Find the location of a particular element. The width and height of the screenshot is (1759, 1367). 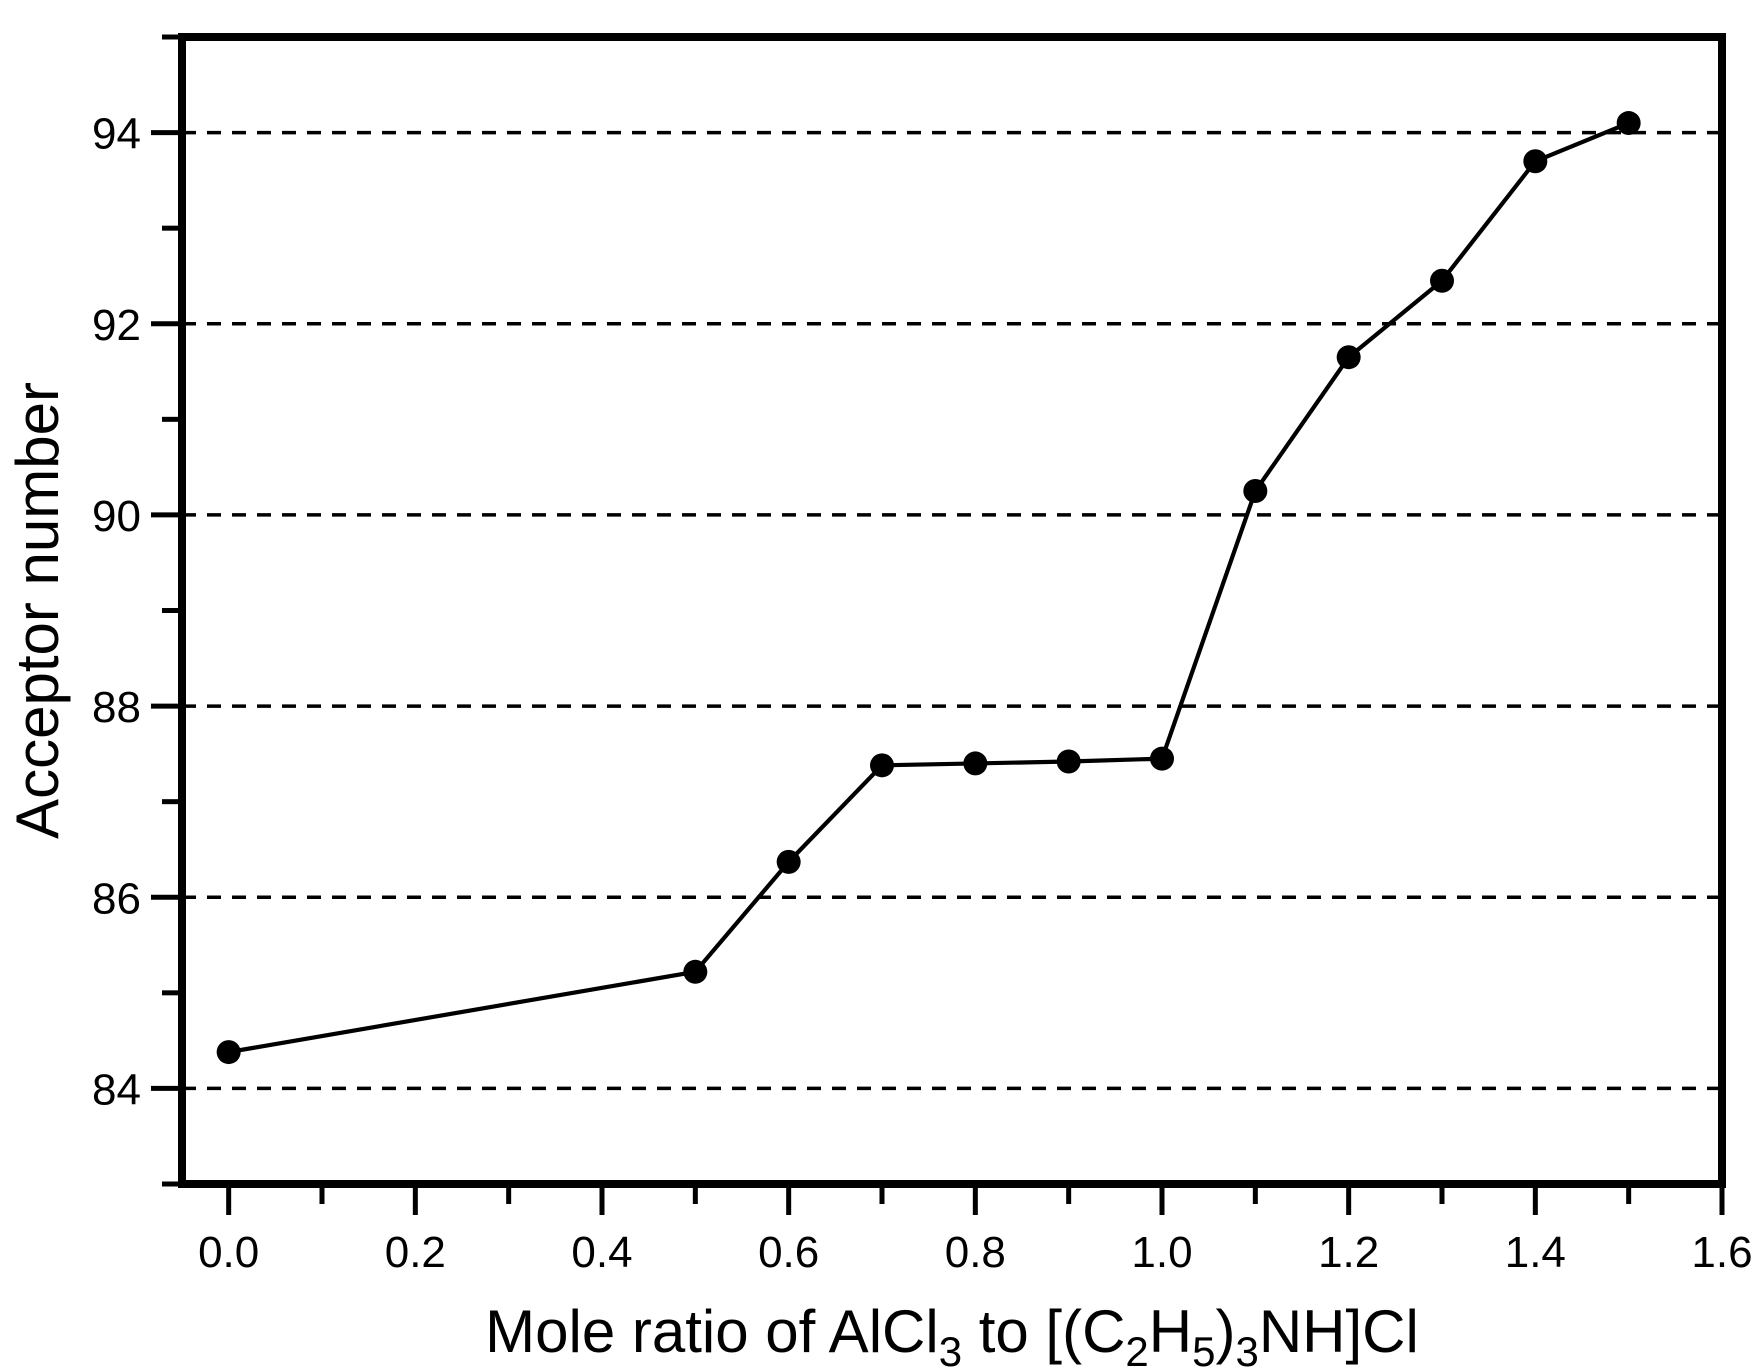

x-tick-label: 0.8 is located at coordinates (975, 1252).